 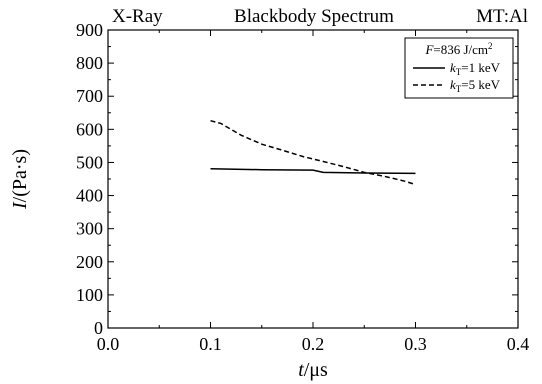 I want to click on legend-entry-label: kT=5 keV, so click(x=475, y=85).